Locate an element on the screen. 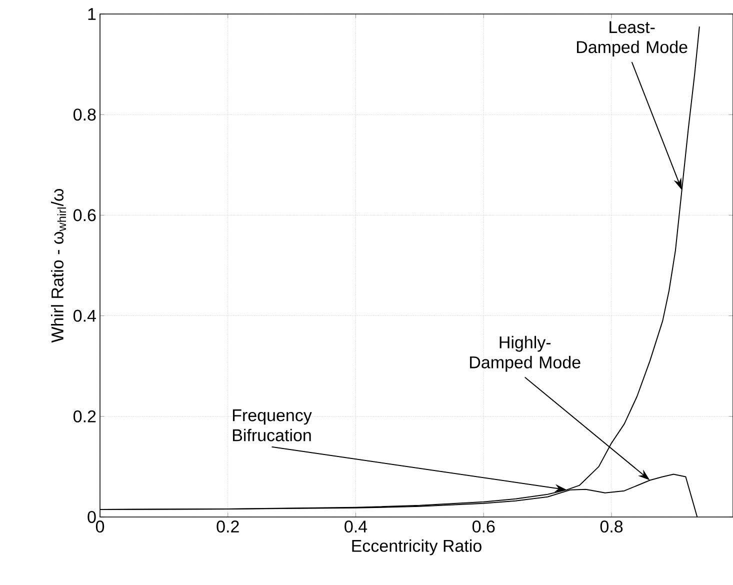 The image size is (733, 585). y-tick-label: 0 is located at coordinates (92, 517).